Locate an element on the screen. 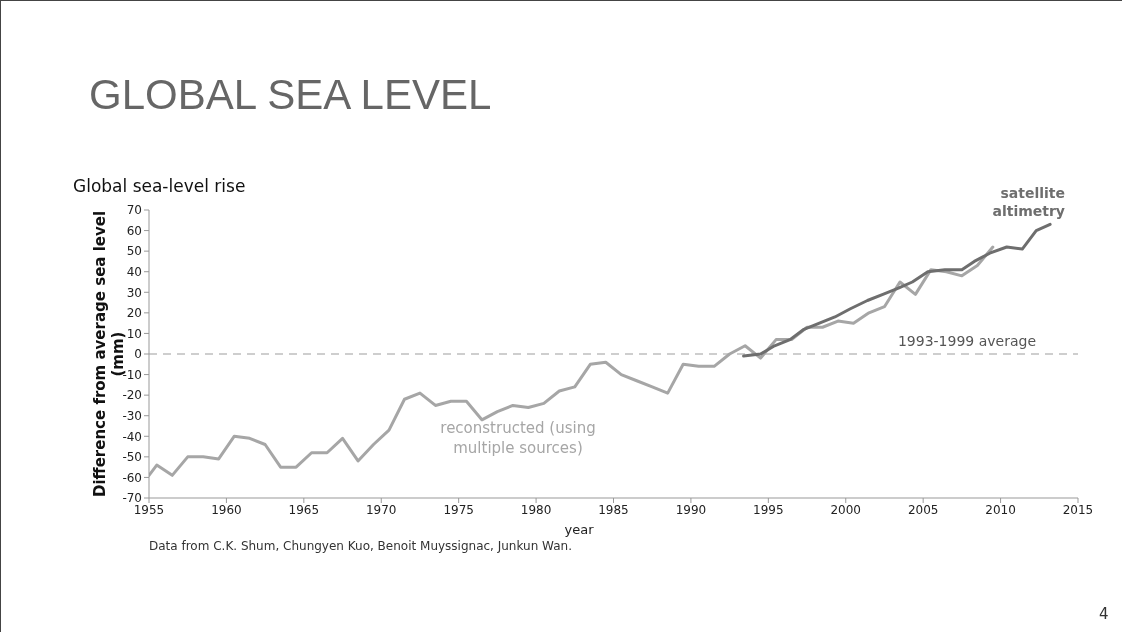  x-tick-label: 1975 is located at coordinates (458, 509).